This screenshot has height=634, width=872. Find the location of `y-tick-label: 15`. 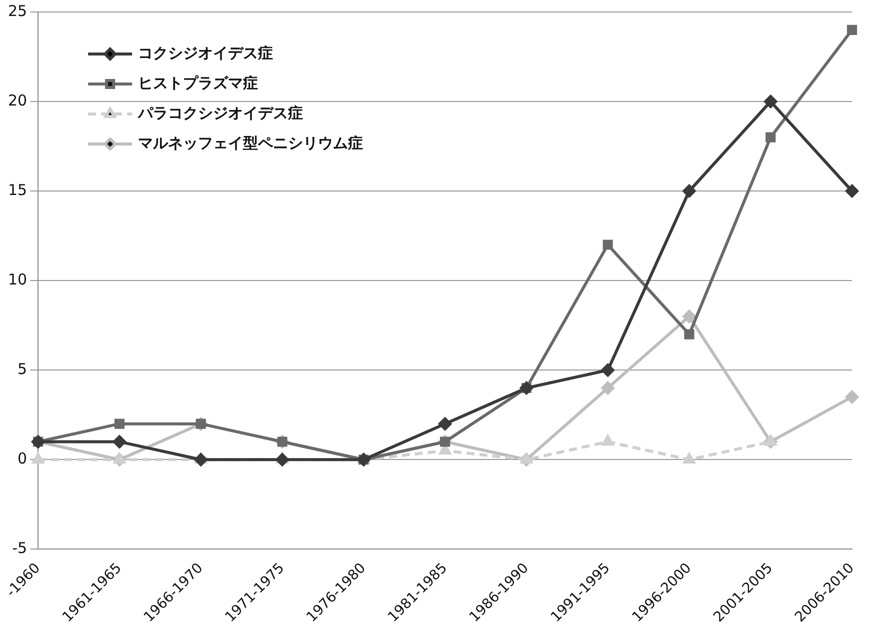

y-tick-label: 15 is located at coordinates (18, 189).